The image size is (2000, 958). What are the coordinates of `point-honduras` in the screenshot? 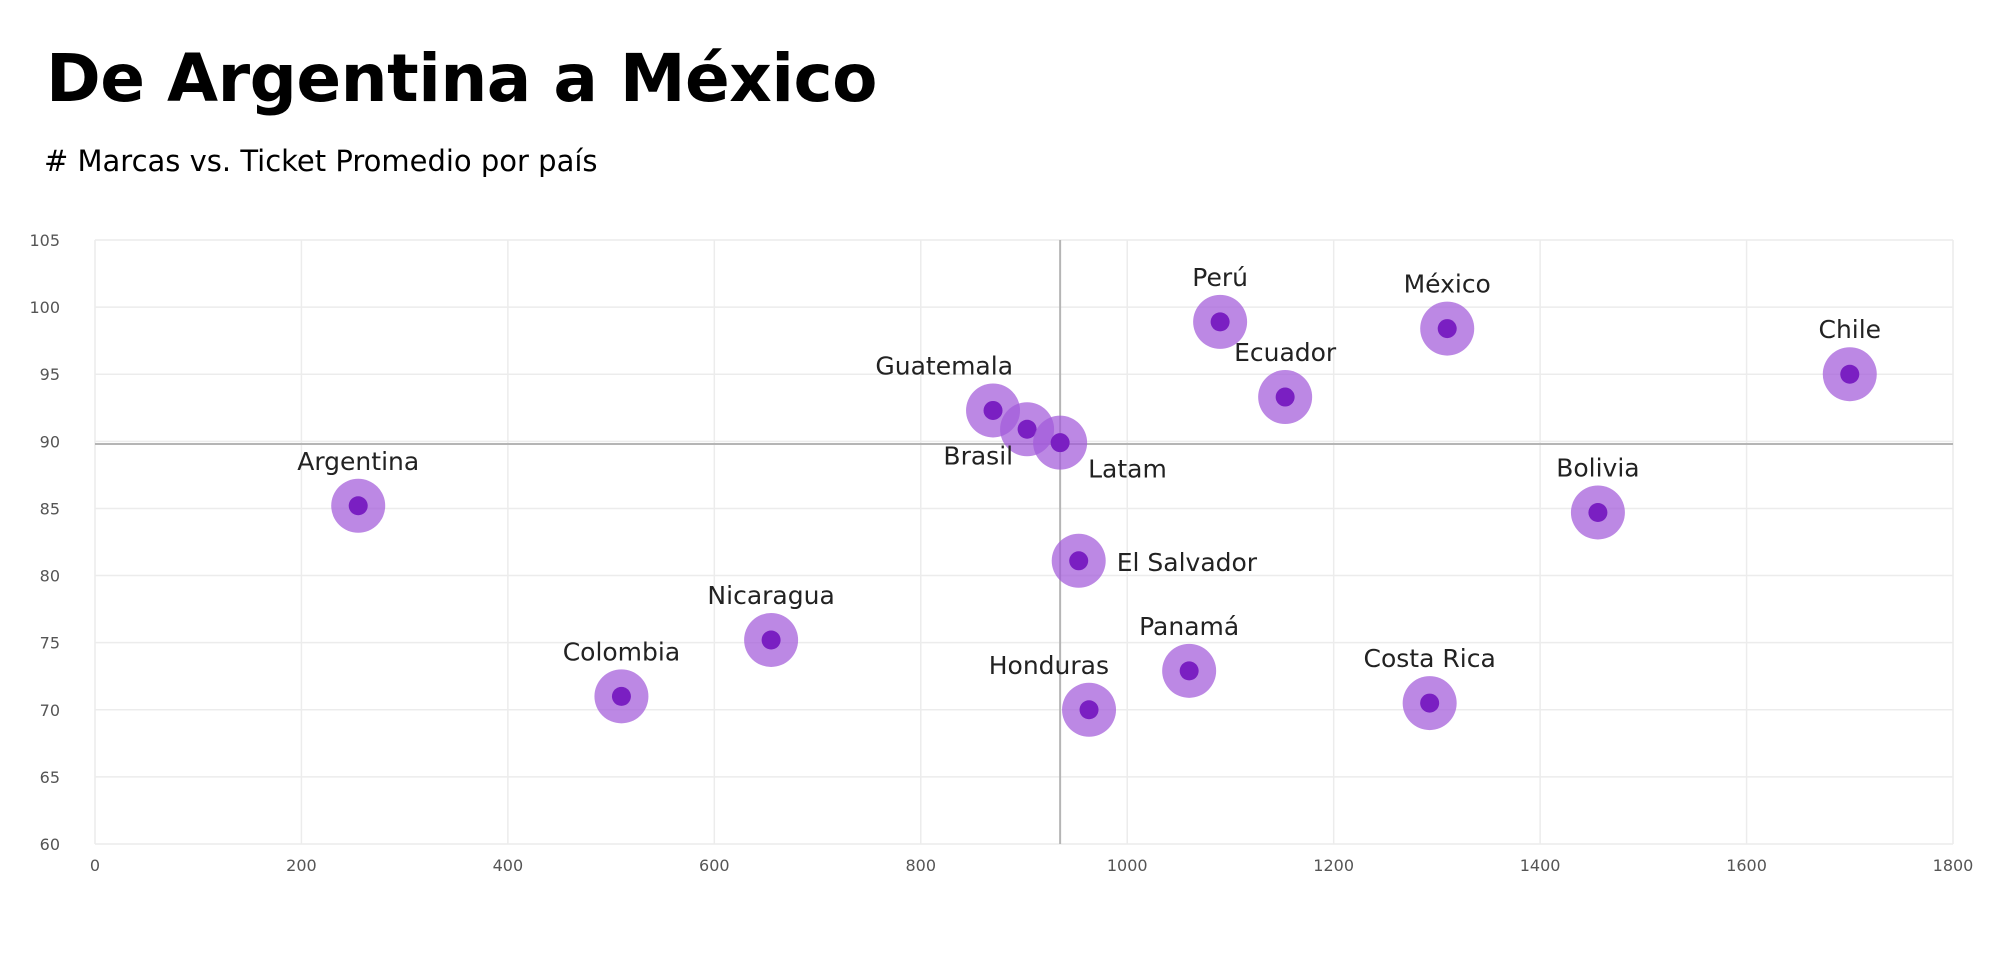 It's located at (1089, 710).